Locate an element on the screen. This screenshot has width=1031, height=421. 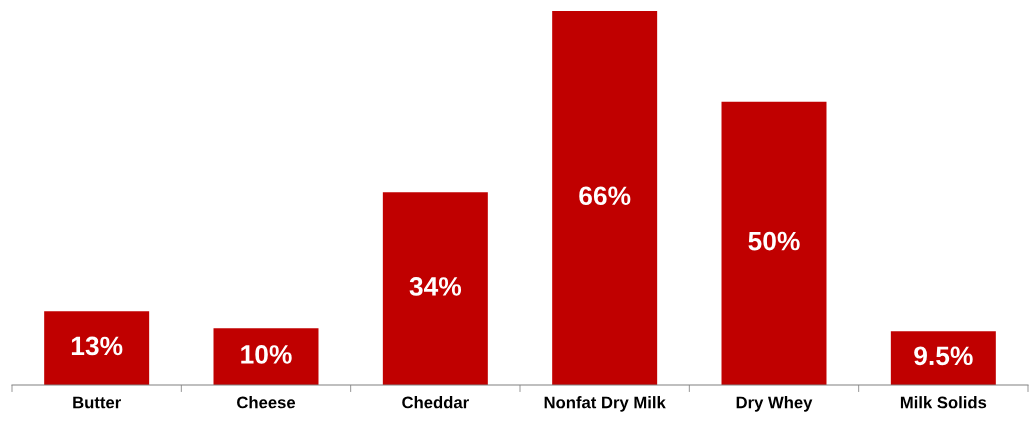
x-tick-label: Nonfat Dry Milk is located at coordinates (605, 404).